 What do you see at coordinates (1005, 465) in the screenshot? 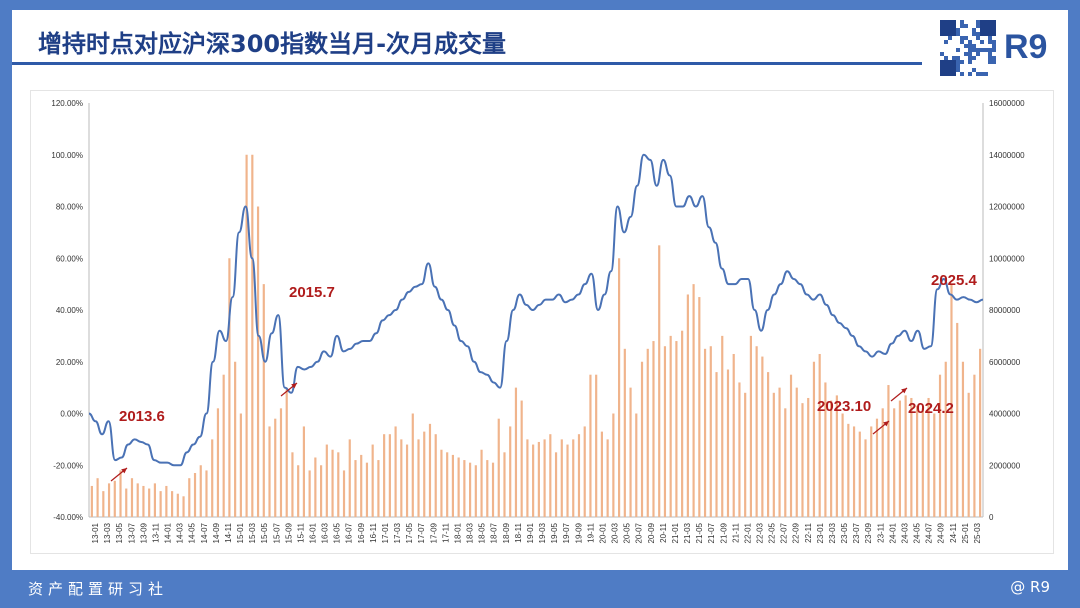
I see `right-tick-label: 2000000` at bounding box center [1005, 465].